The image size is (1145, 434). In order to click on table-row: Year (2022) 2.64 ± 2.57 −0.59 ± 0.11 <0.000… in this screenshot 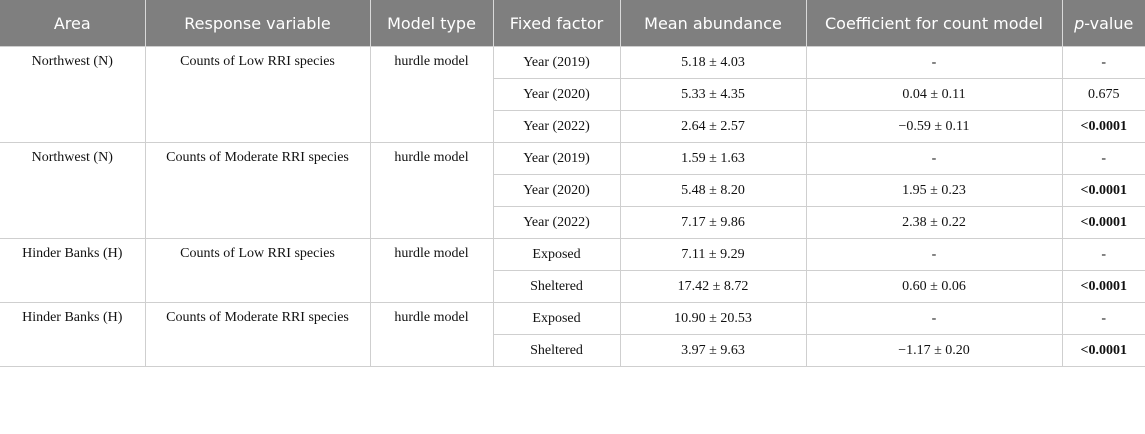, I will do `click(572, 126)`.